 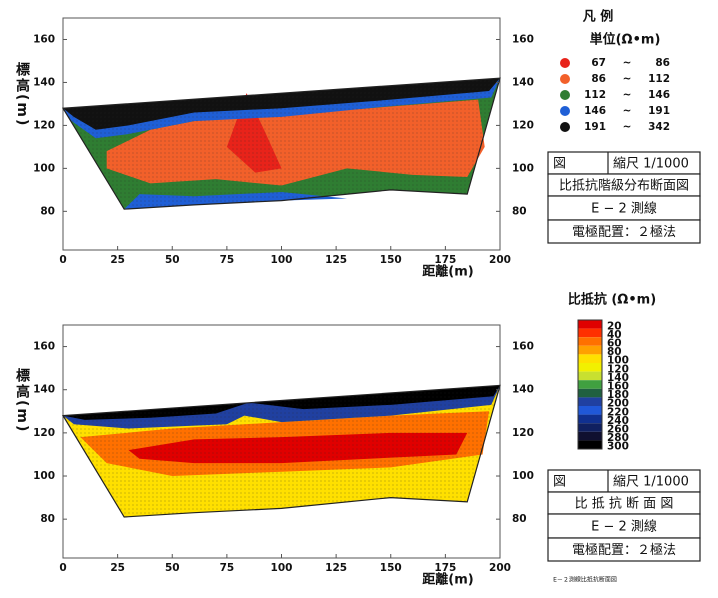 I want to click on legend-max: 146, so click(x=659, y=95).